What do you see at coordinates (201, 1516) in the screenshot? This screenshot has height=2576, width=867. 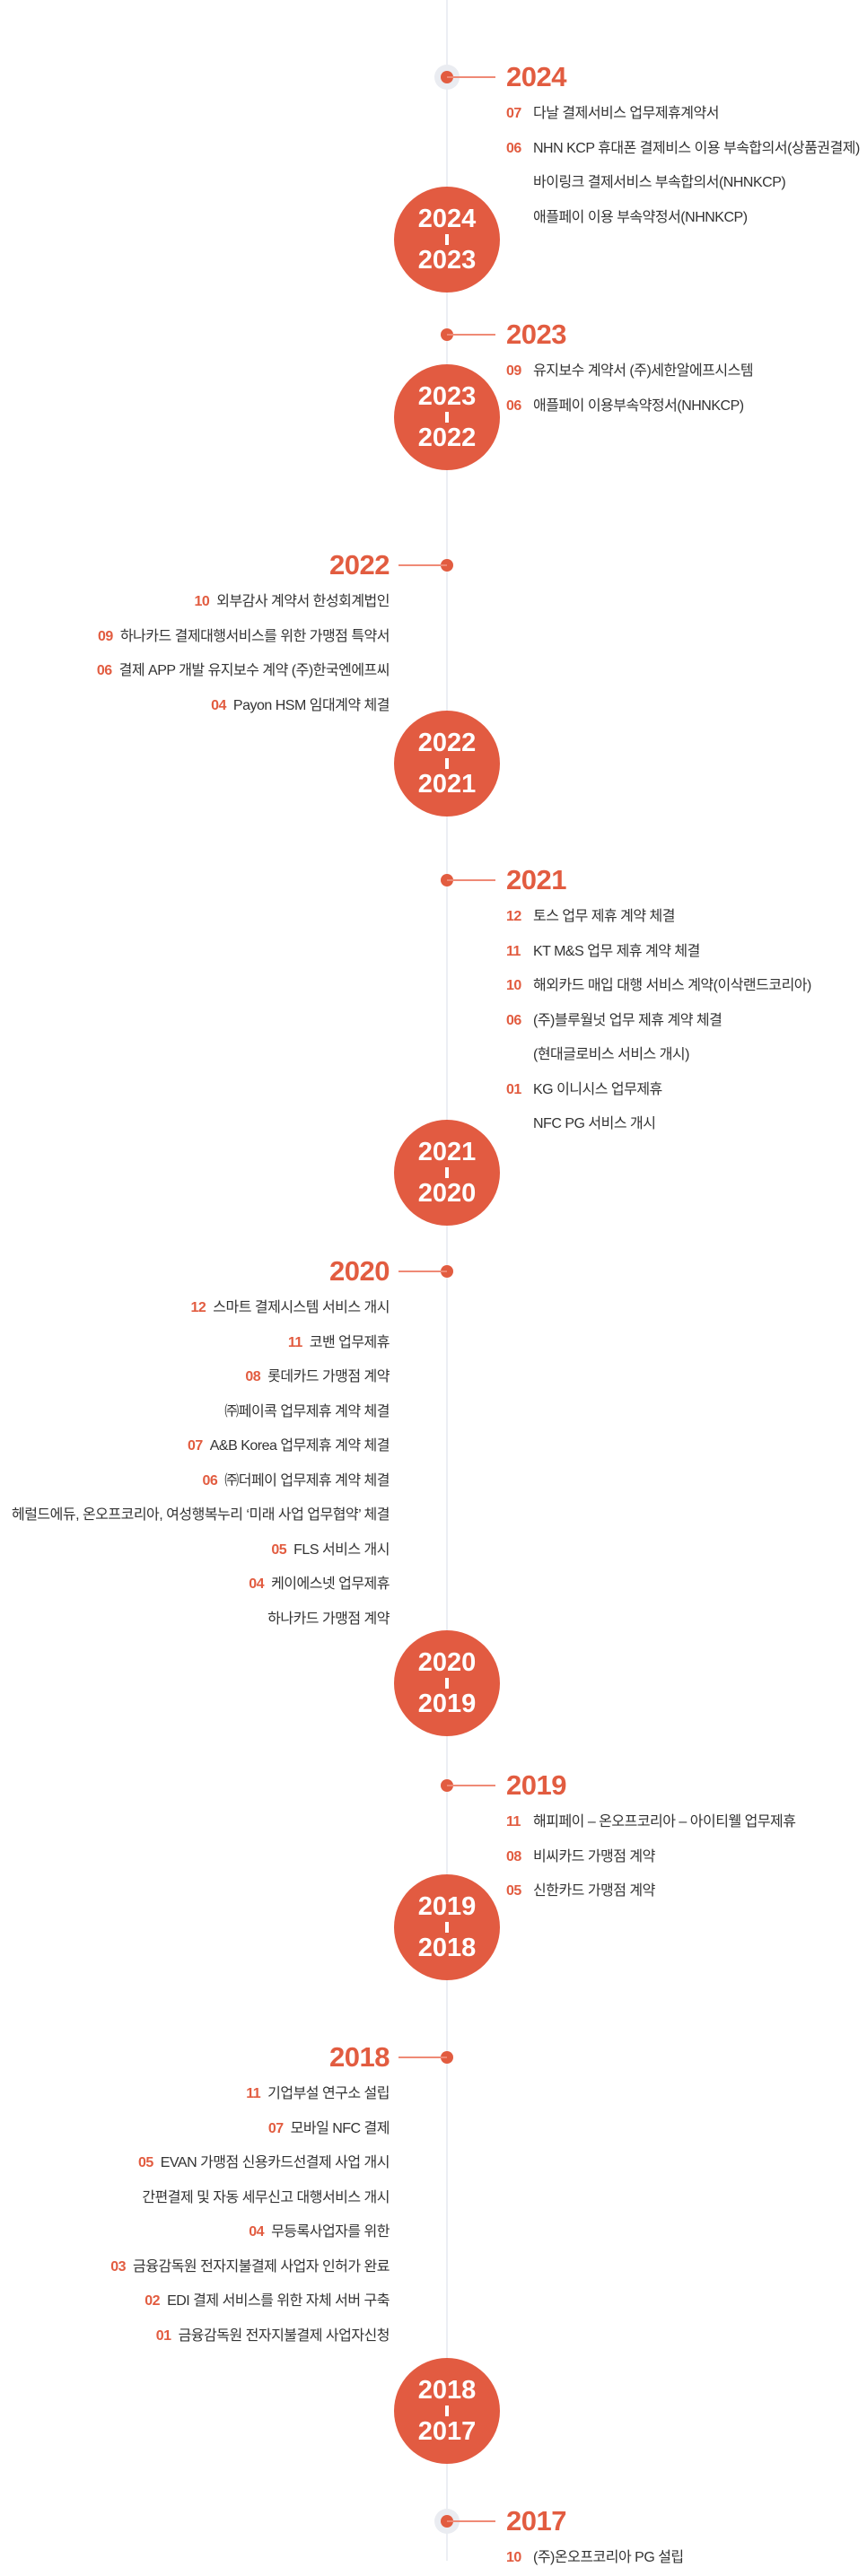 I see `history-item: 헤럴드에듀, 온오프코리아, 여성행복누리 ‘미래 사업 업무협약’ 체결` at bounding box center [201, 1516].